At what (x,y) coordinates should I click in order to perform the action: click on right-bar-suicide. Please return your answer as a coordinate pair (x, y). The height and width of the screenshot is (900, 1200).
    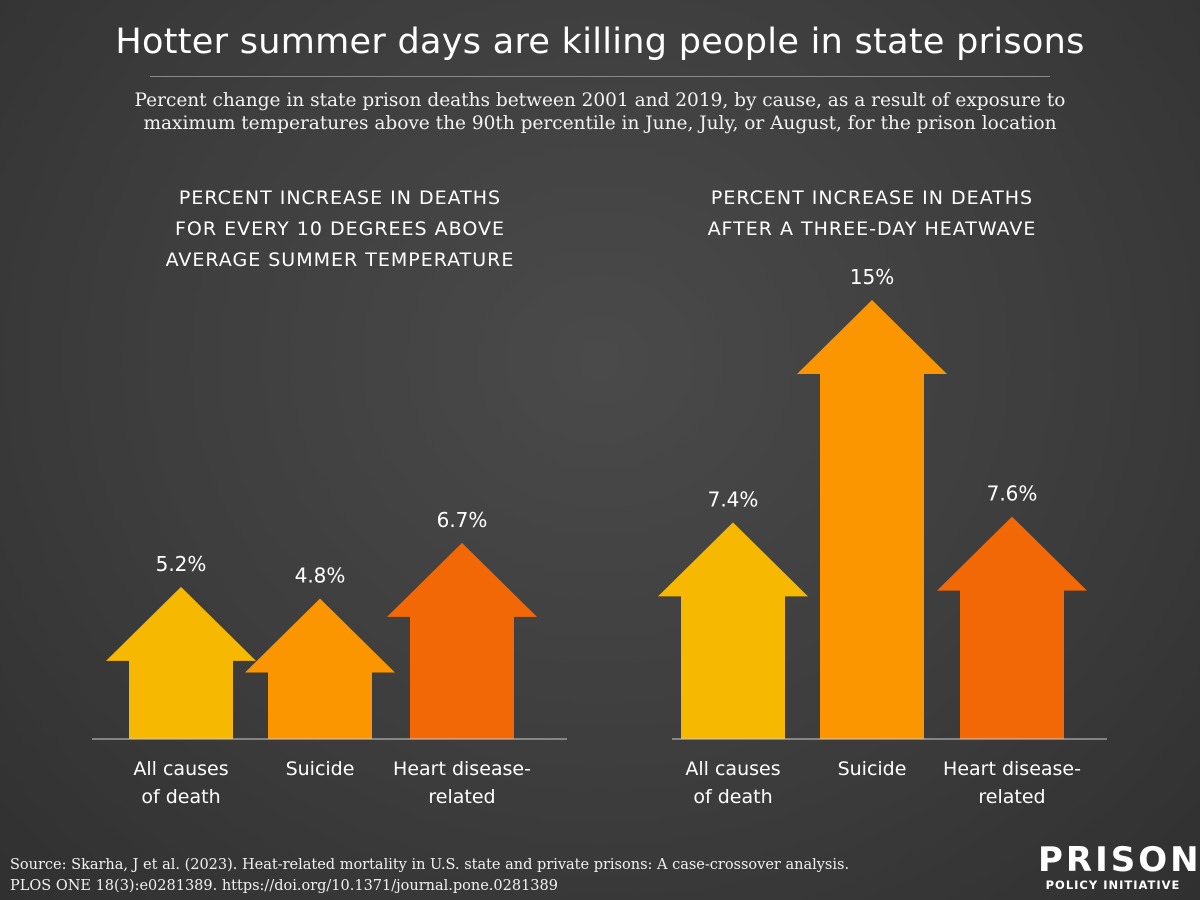
    Looking at the image, I should click on (872, 519).